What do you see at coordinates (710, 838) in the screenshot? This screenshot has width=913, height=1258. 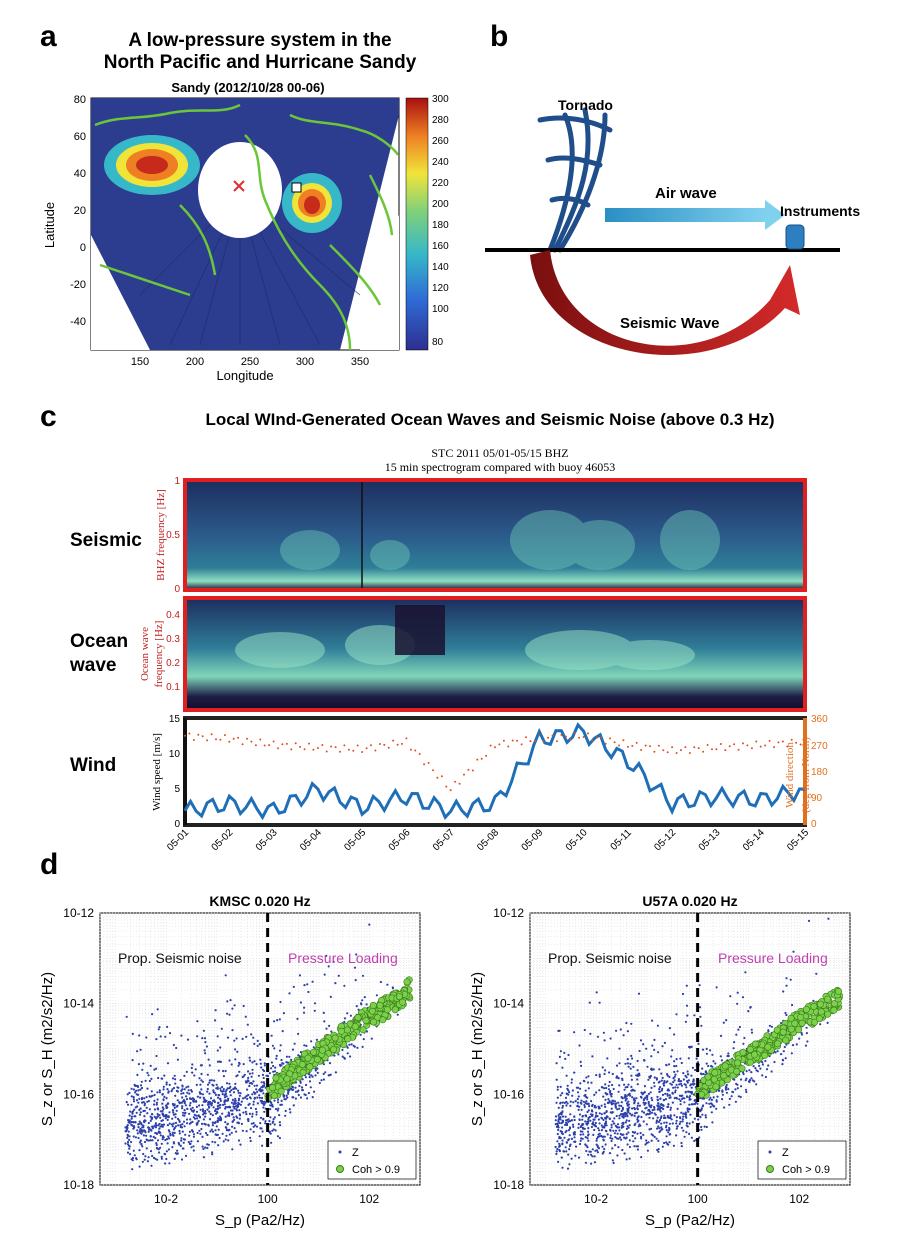 I see `date-tick-label: 05-13` at bounding box center [710, 838].